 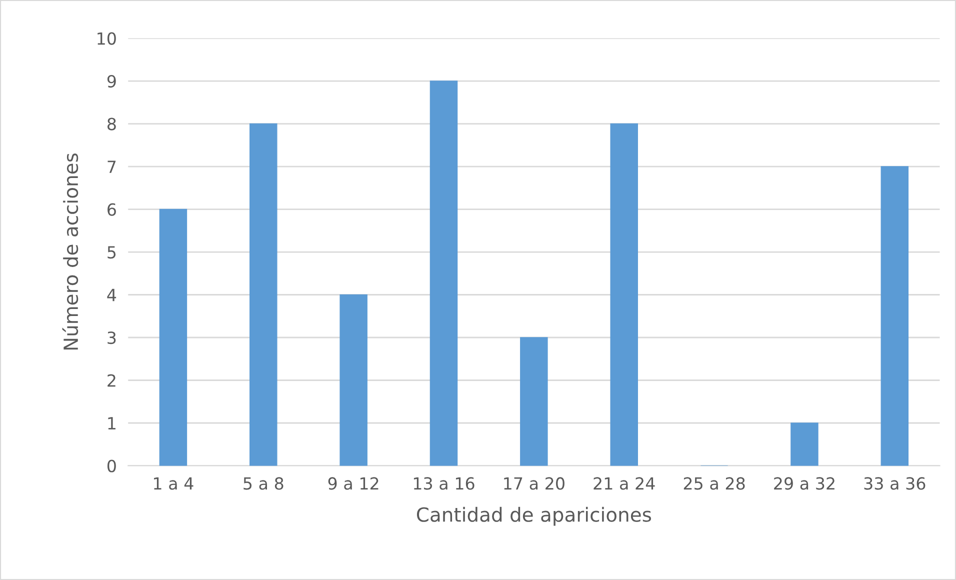 I want to click on x-tick-label: 9 a 12, so click(x=353, y=483).